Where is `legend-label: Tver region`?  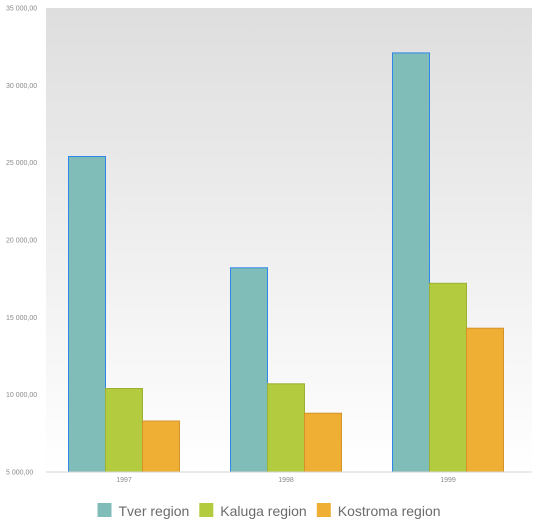
legend-label: Tver region is located at coordinates (154, 511).